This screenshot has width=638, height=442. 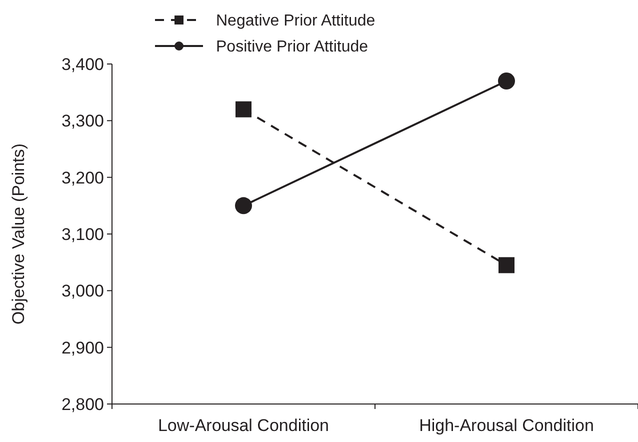 I want to click on x-tick-label: High-Arousal Condition, so click(x=506, y=425).